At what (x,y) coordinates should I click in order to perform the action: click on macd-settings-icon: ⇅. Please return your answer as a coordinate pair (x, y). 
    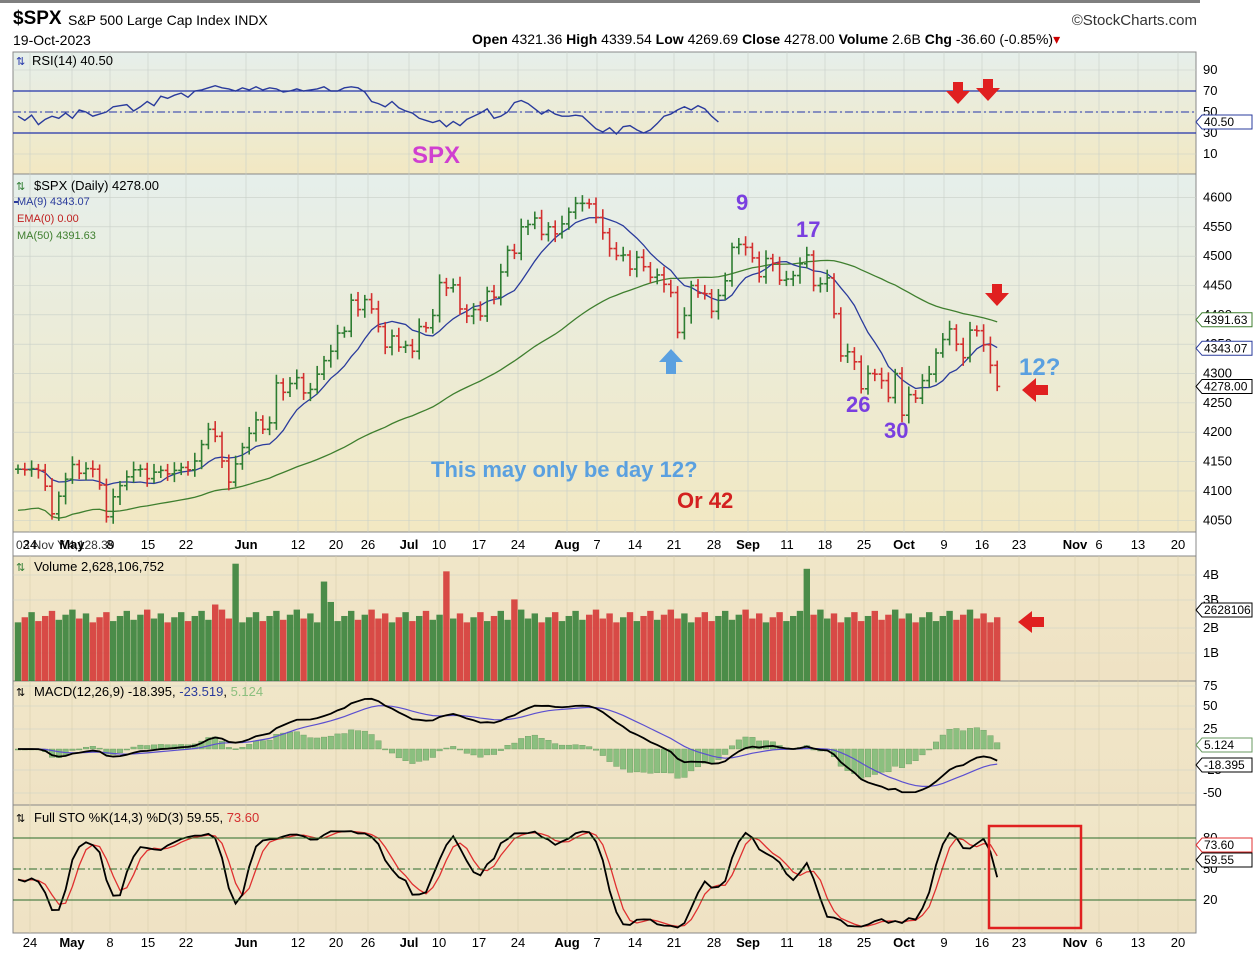
    Looking at the image, I should click on (20, 693).